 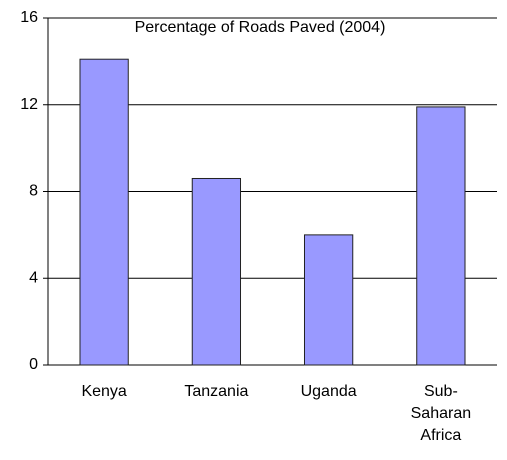 I want to click on y-tick-label: 0, so click(x=33, y=364).